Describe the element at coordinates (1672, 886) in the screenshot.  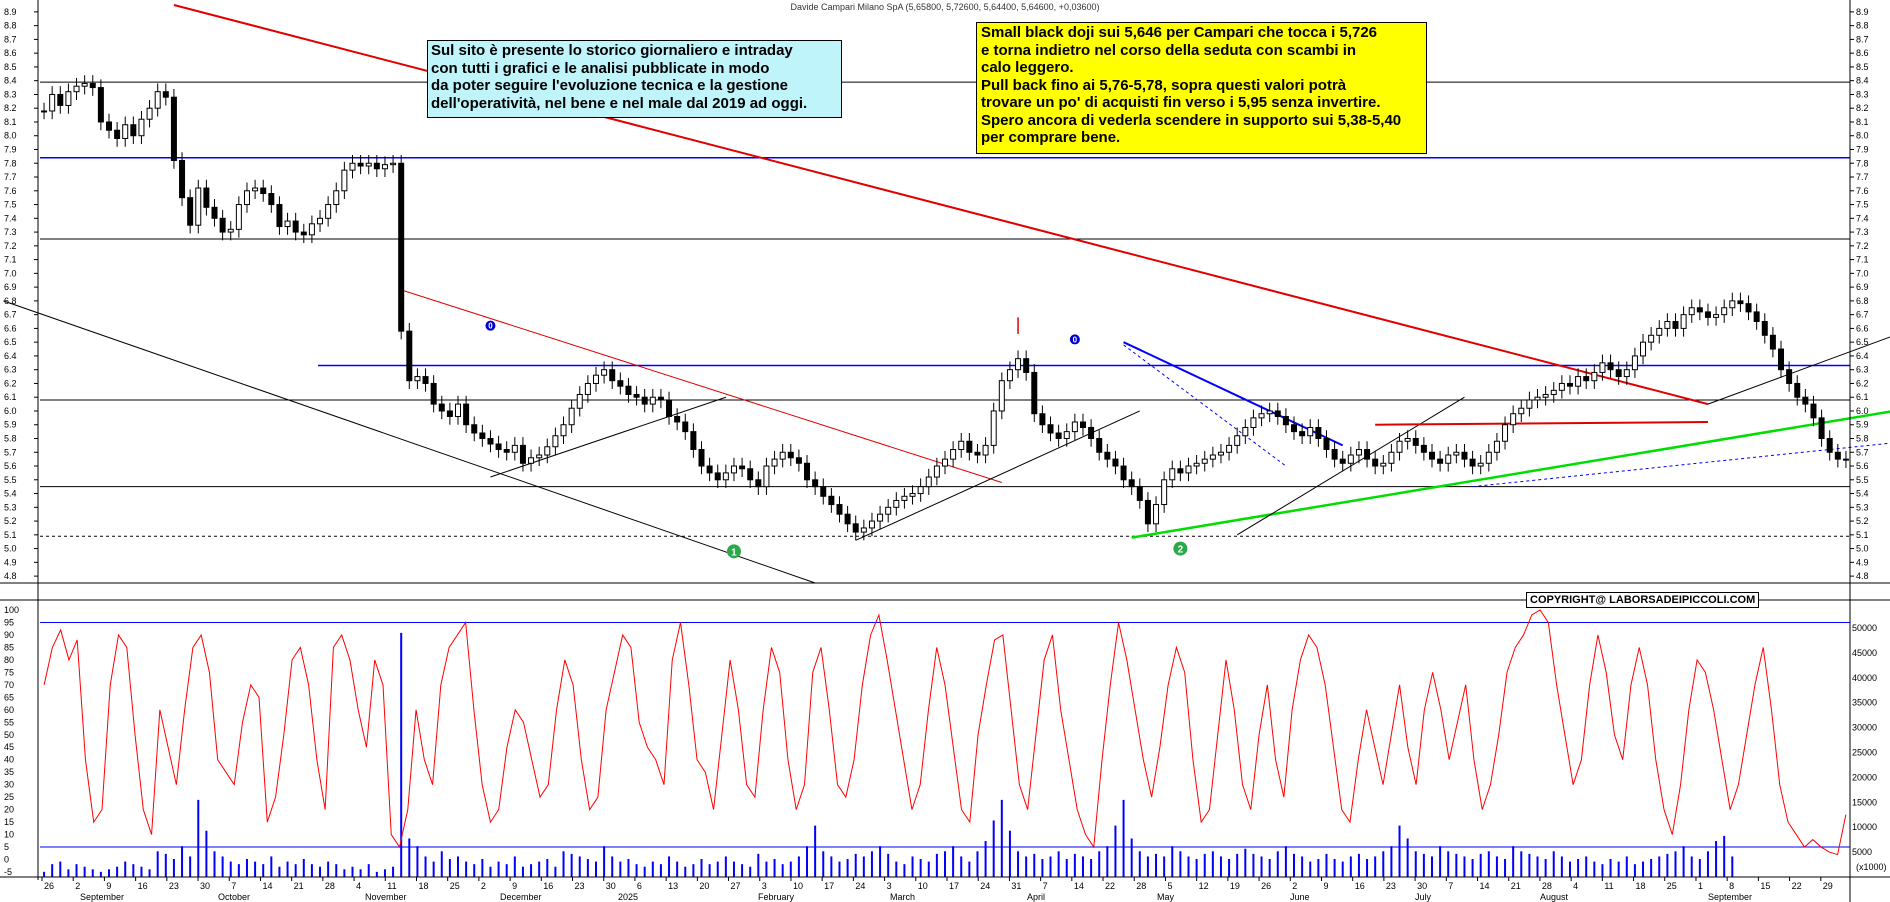
I see `x-day-label: 25` at that location.